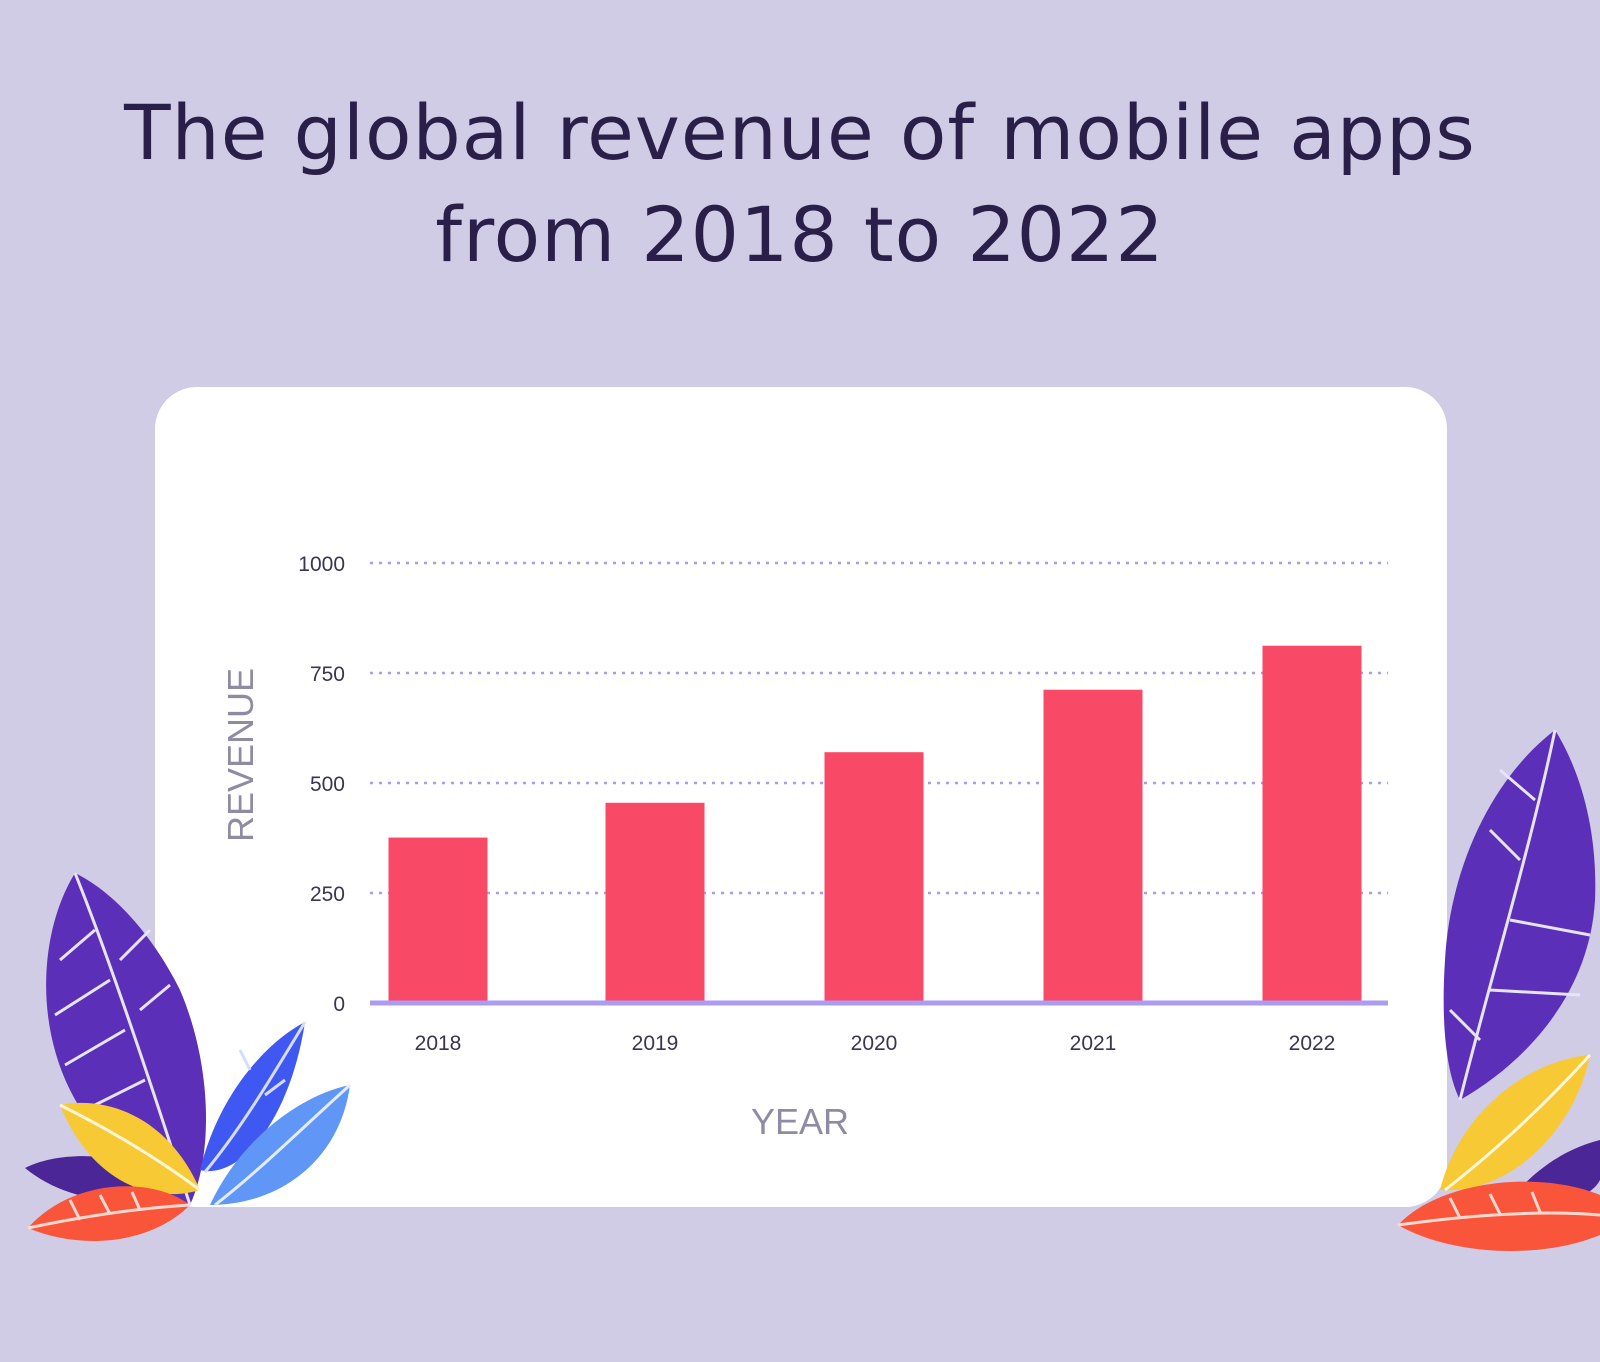  I want to click on y-tick-label: 1000, so click(321, 564).